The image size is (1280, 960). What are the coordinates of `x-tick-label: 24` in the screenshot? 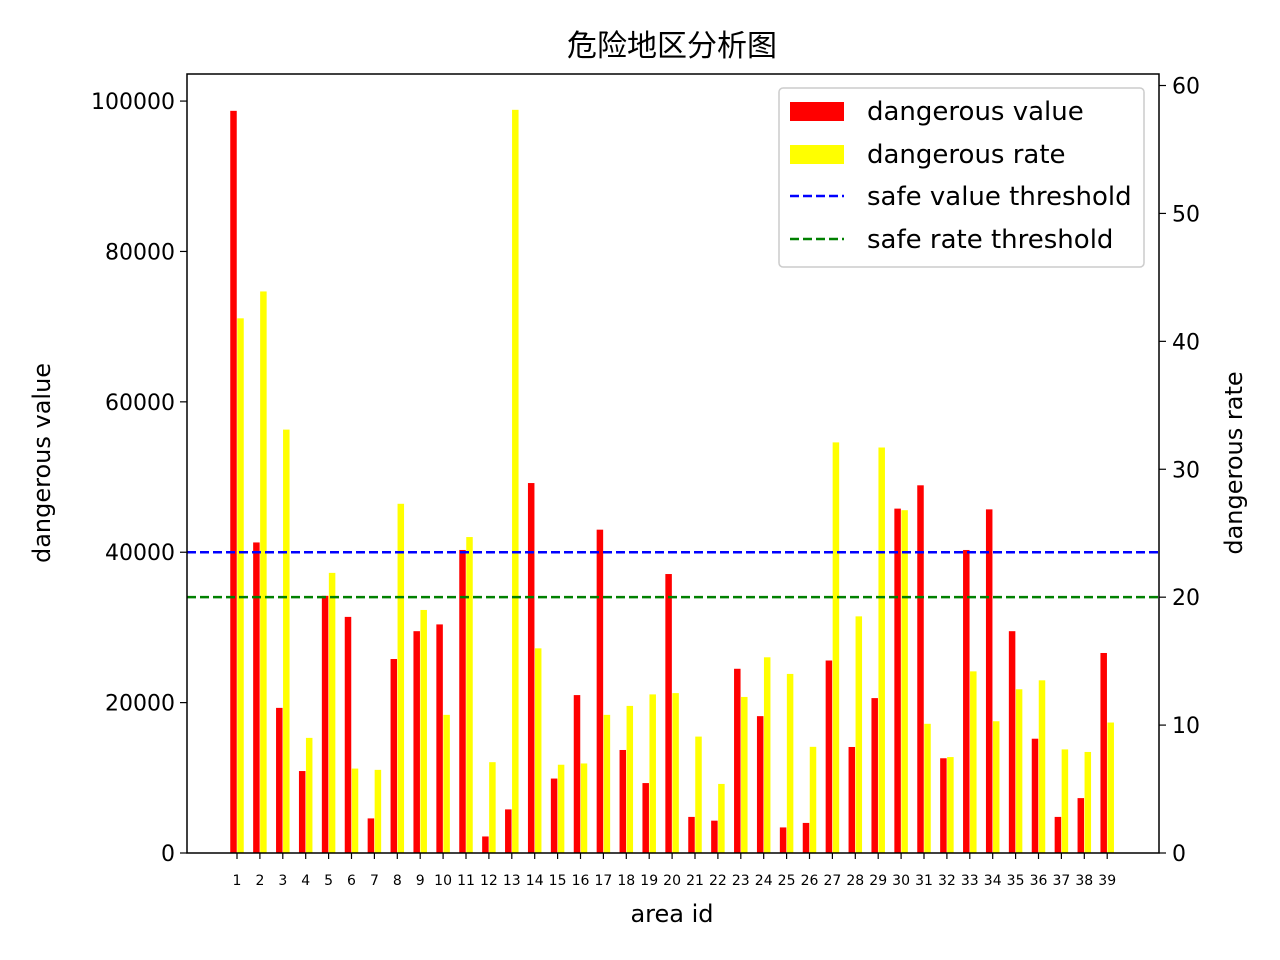 It's located at (764, 881).